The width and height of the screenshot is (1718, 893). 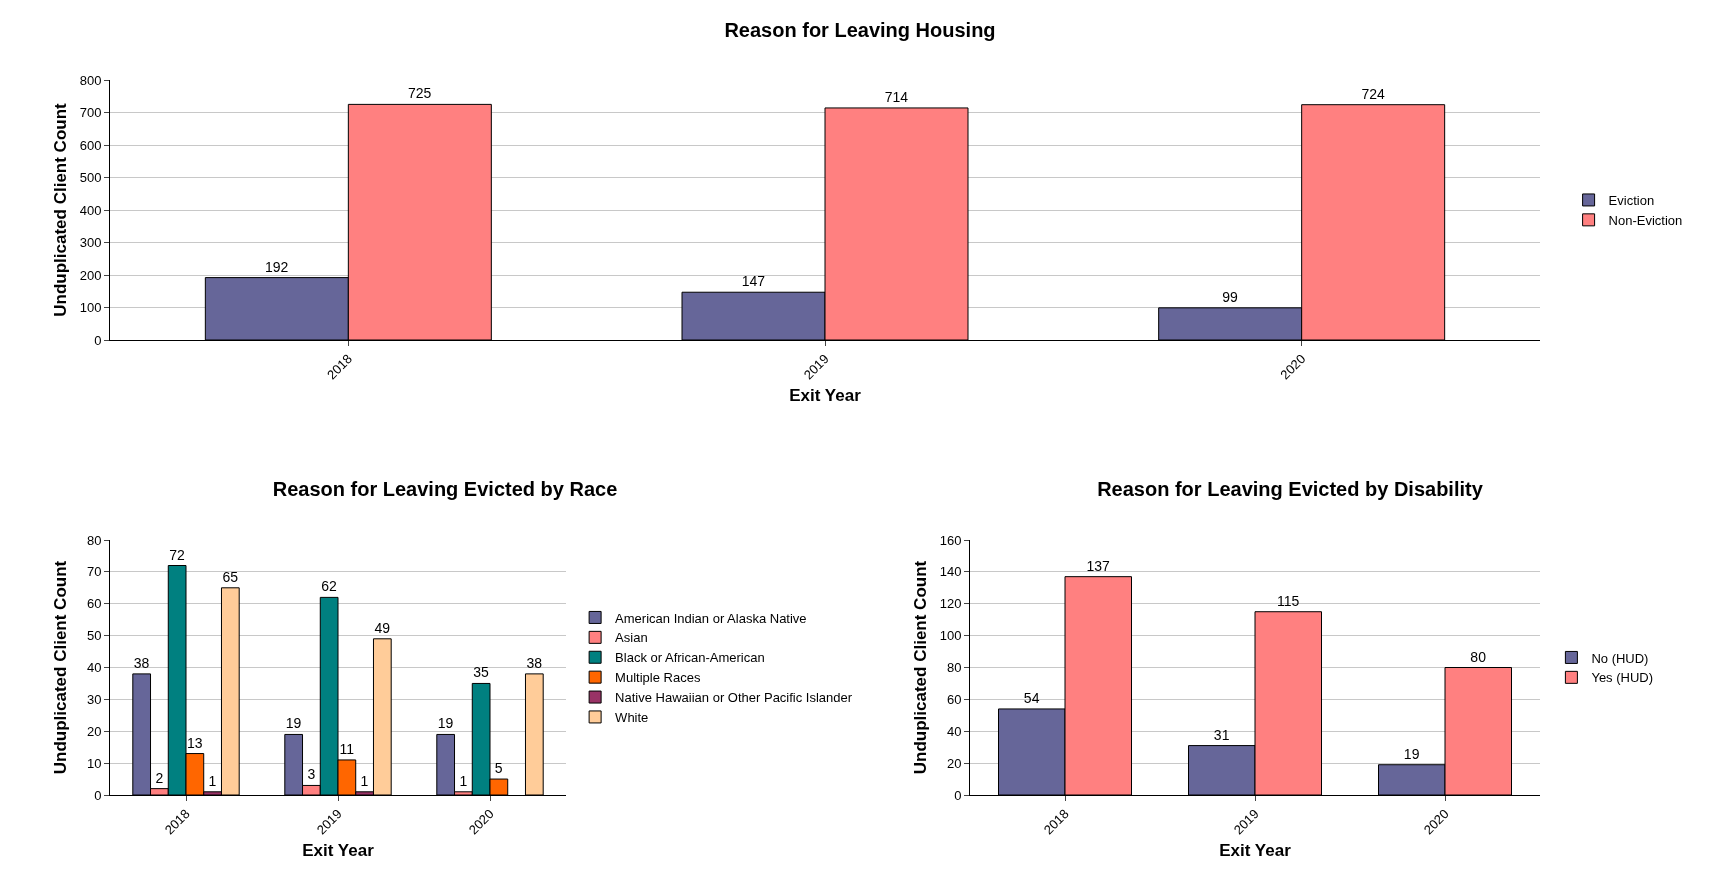 What do you see at coordinates (177, 554) in the screenshot?
I see `data-label: 72` at bounding box center [177, 554].